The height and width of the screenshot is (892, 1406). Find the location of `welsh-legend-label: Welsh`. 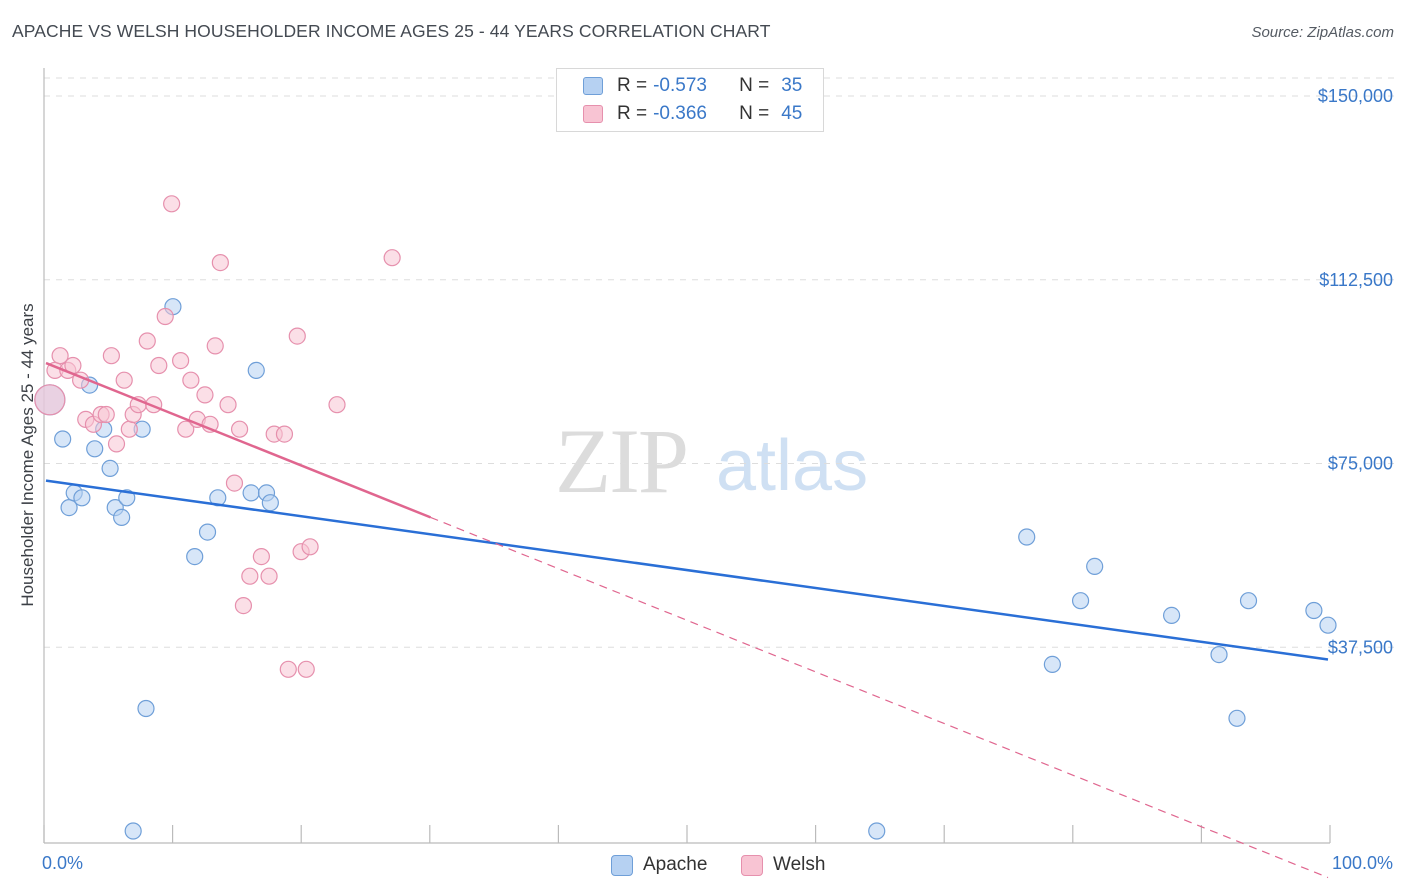

welsh-legend-label: Welsh is located at coordinates (799, 864).